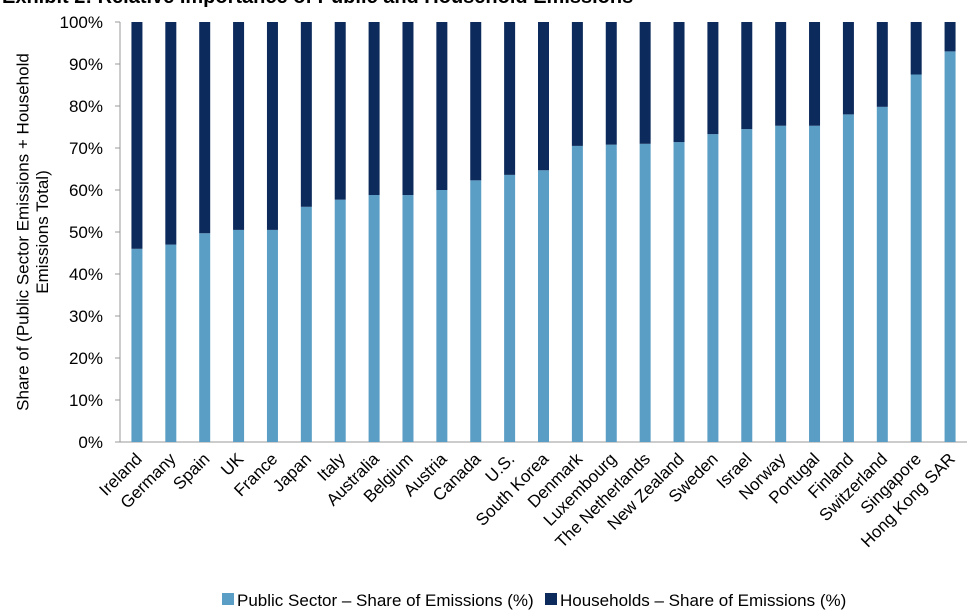 This screenshot has width=967, height=610. What do you see at coordinates (86, 358) in the screenshot?
I see `y-tick-label: 20%` at bounding box center [86, 358].